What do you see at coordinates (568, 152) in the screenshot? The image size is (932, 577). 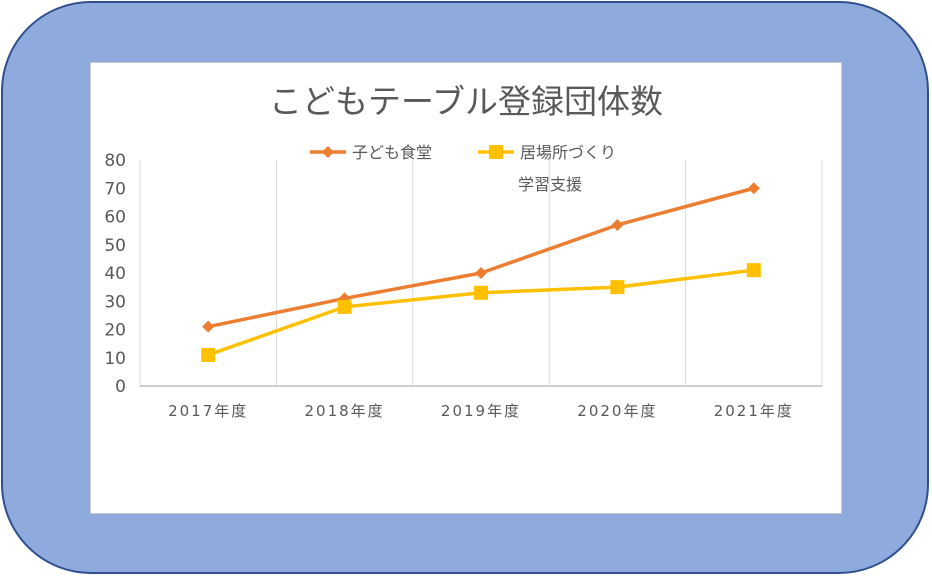 I see `legend-label: 居場所づくり` at bounding box center [568, 152].